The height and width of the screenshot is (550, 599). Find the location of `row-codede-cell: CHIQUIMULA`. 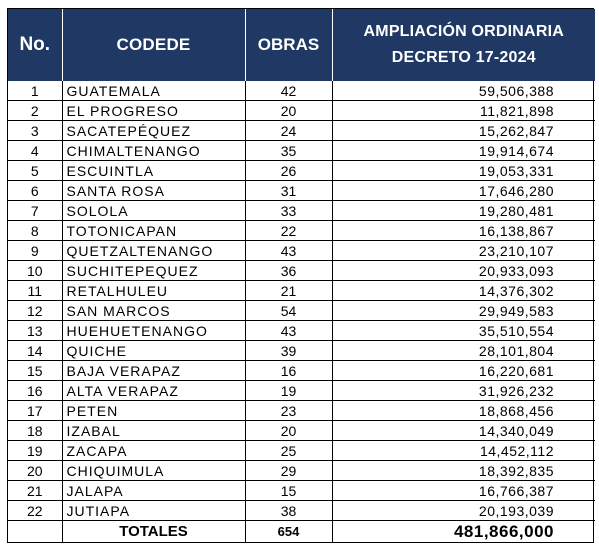

row-codede-cell: CHIQUIMULA is located at coordinates (153, 470).